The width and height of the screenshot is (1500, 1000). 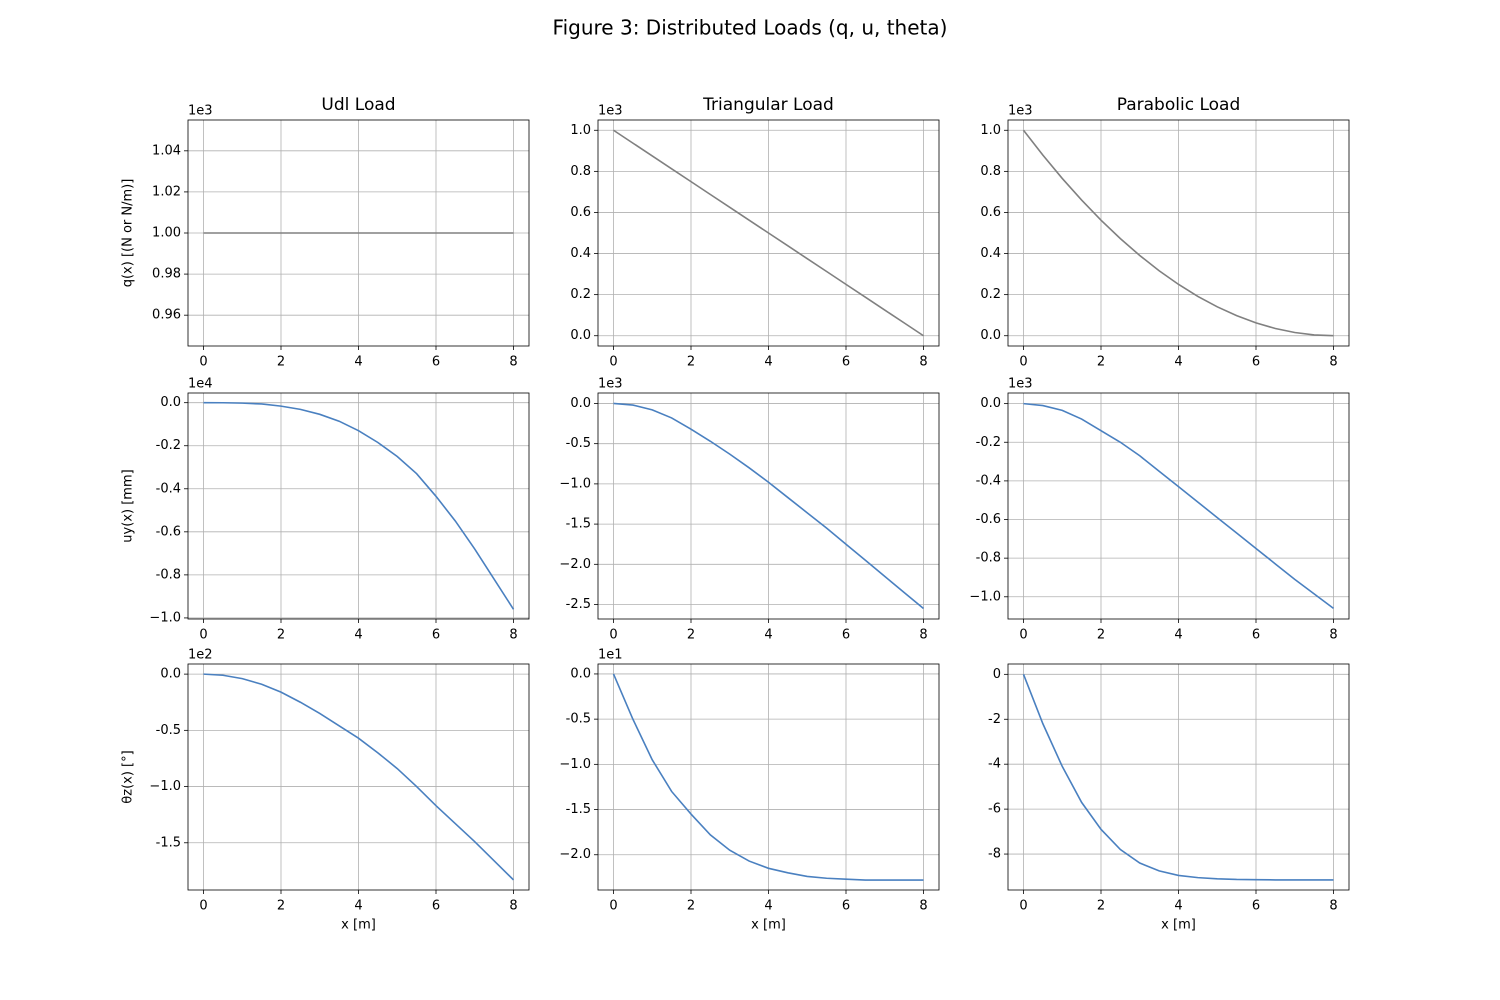 What do you see at coordinates (166, 233) in the screenshot?
I see `y-tick-label: 1.00` at bounding box center [166, 233].